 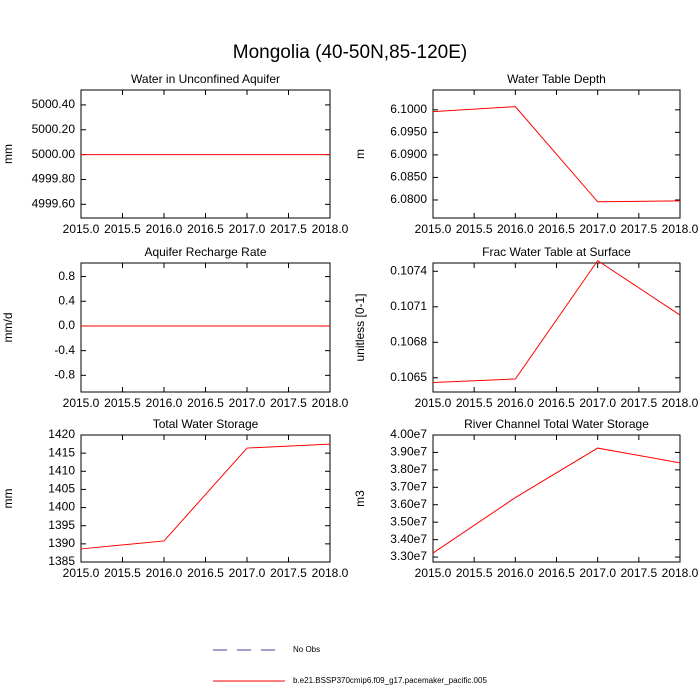 I want to click on y-tick-label: 1405, so click(x=61, y=489).